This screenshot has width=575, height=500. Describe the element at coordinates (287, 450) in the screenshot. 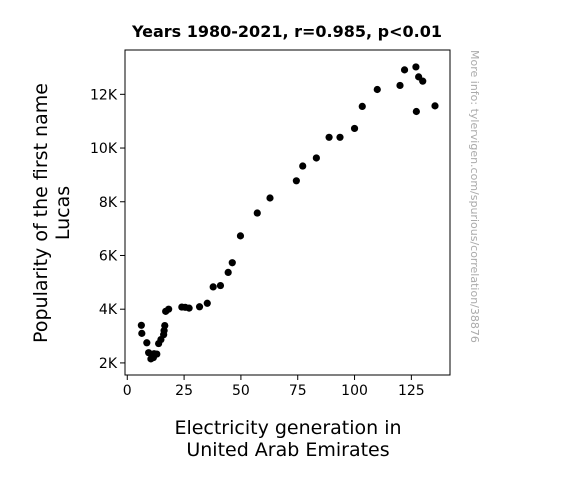

I see `x-axis-label-line-2: United Arab Emirates` at that location.